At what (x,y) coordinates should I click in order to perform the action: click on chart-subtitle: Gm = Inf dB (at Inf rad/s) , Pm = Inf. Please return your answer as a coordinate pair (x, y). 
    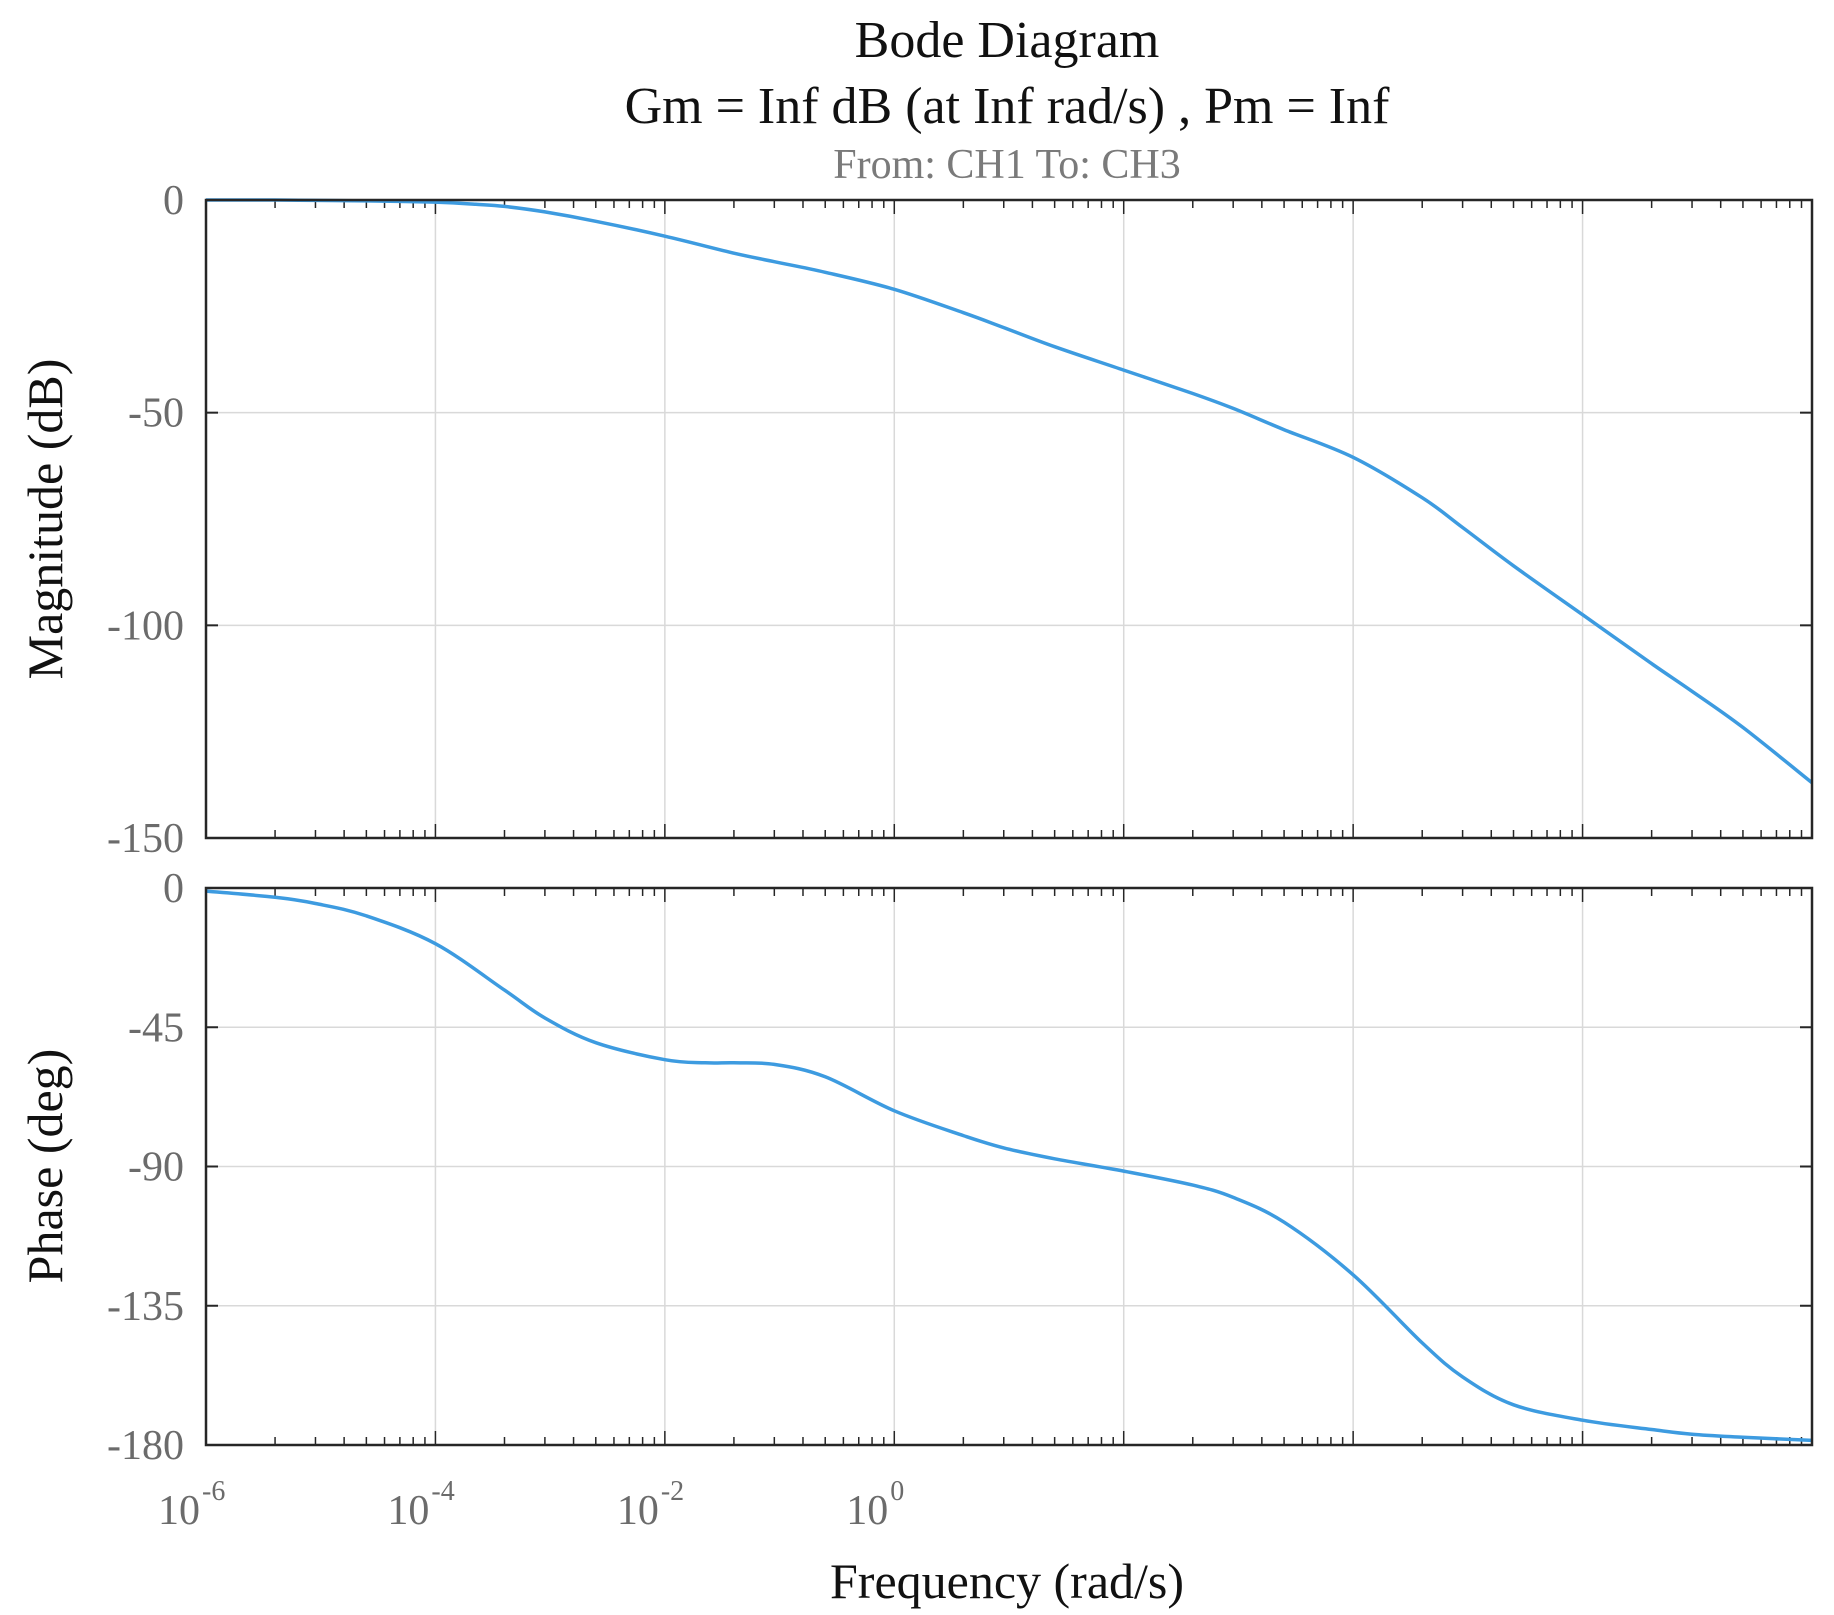
    Looking at the image, I should click on (1008, 106).